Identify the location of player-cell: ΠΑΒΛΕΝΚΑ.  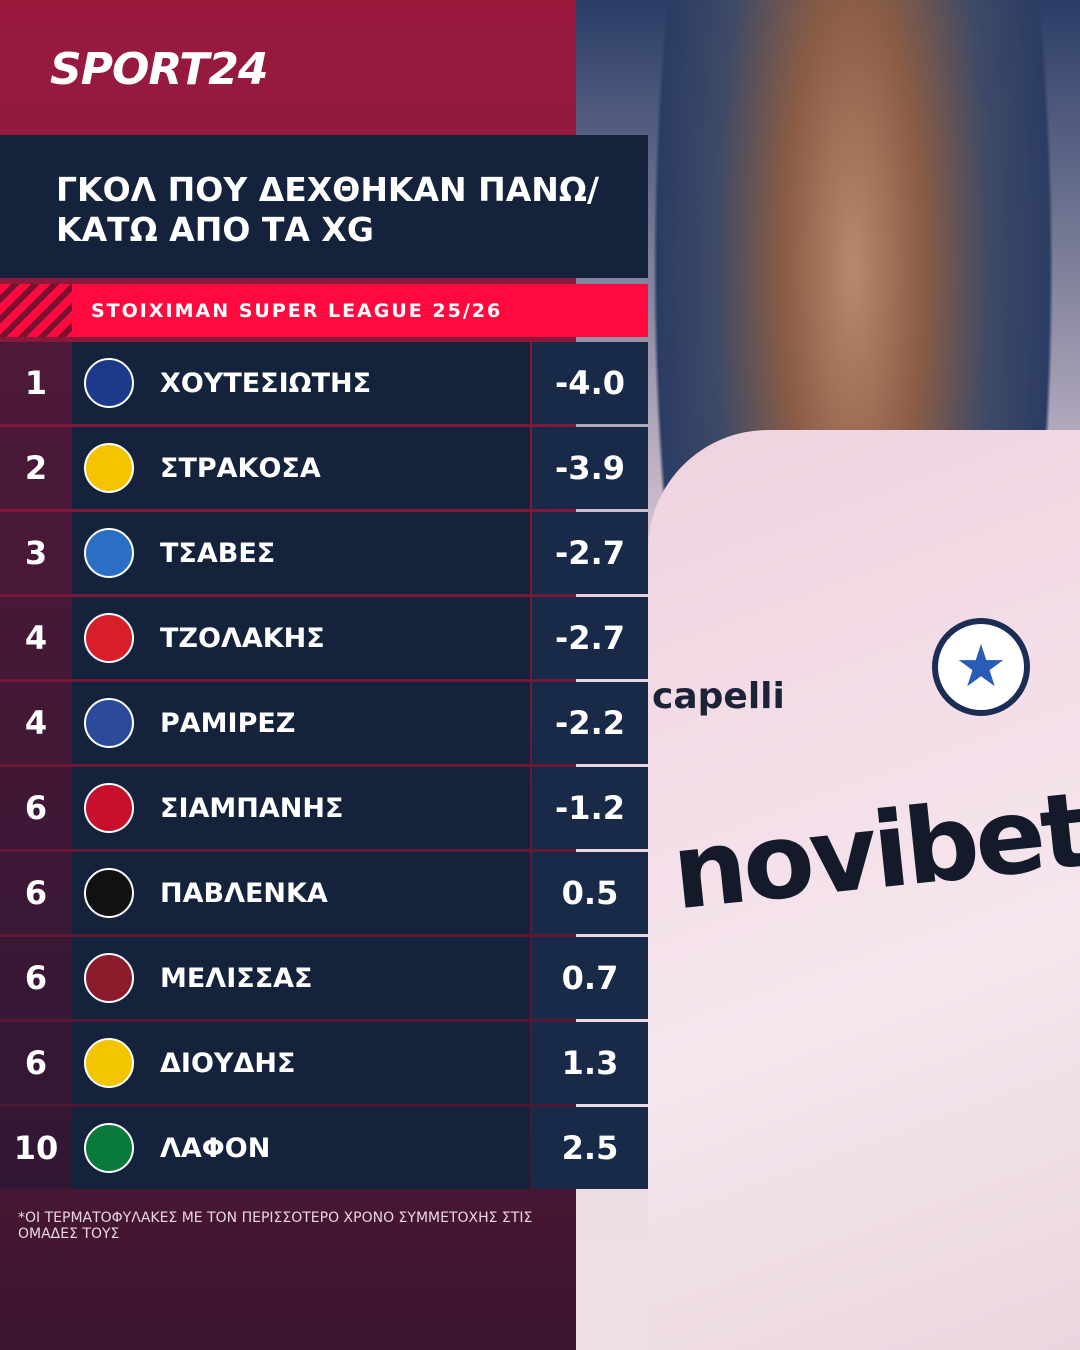
(301, 893).